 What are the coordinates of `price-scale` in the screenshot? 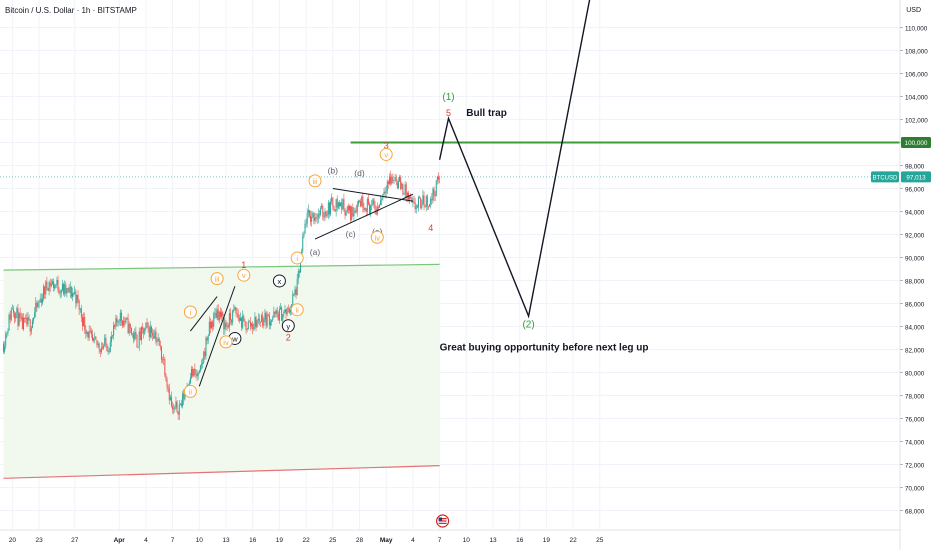 It's located at (916, 275).